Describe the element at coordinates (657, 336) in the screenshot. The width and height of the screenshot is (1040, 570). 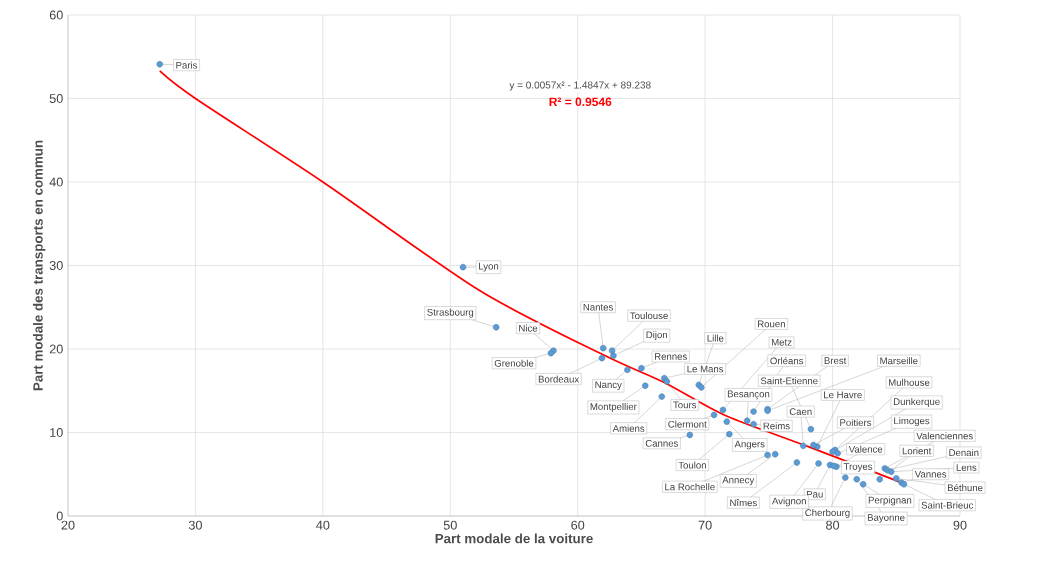
I see `annotation: Dijon` at that location.